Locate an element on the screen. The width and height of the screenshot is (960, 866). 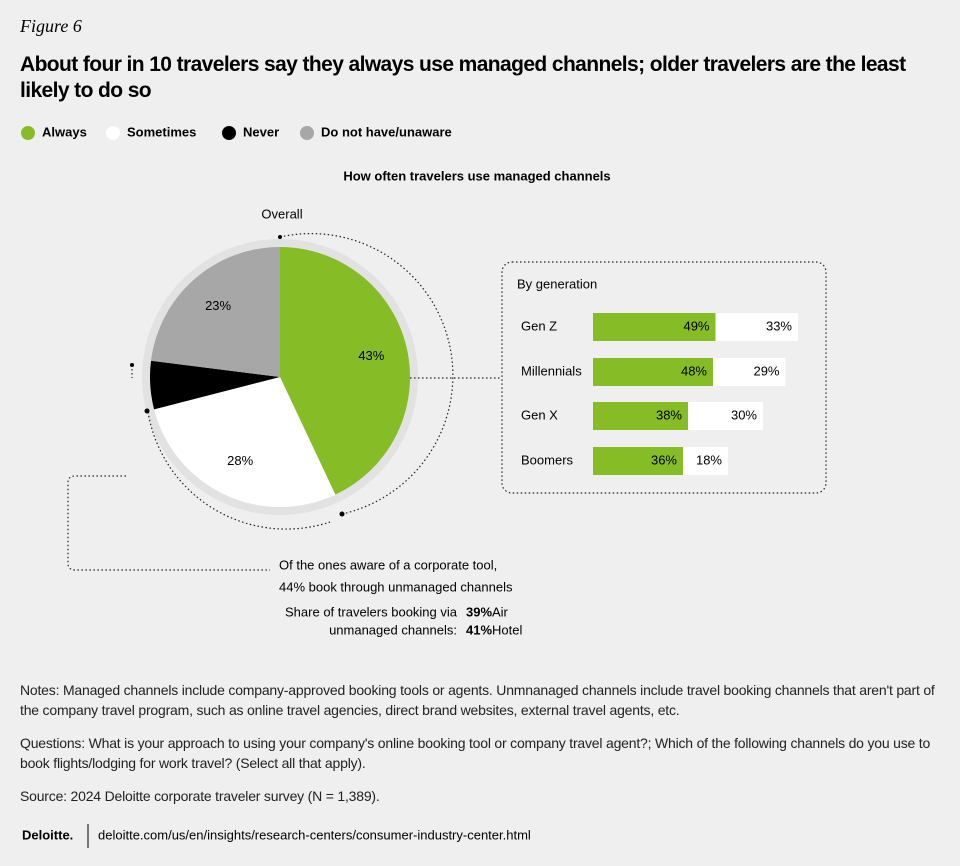
annotation: Of the ones aware of a corporate tool, is located at coordinates (388, 564).